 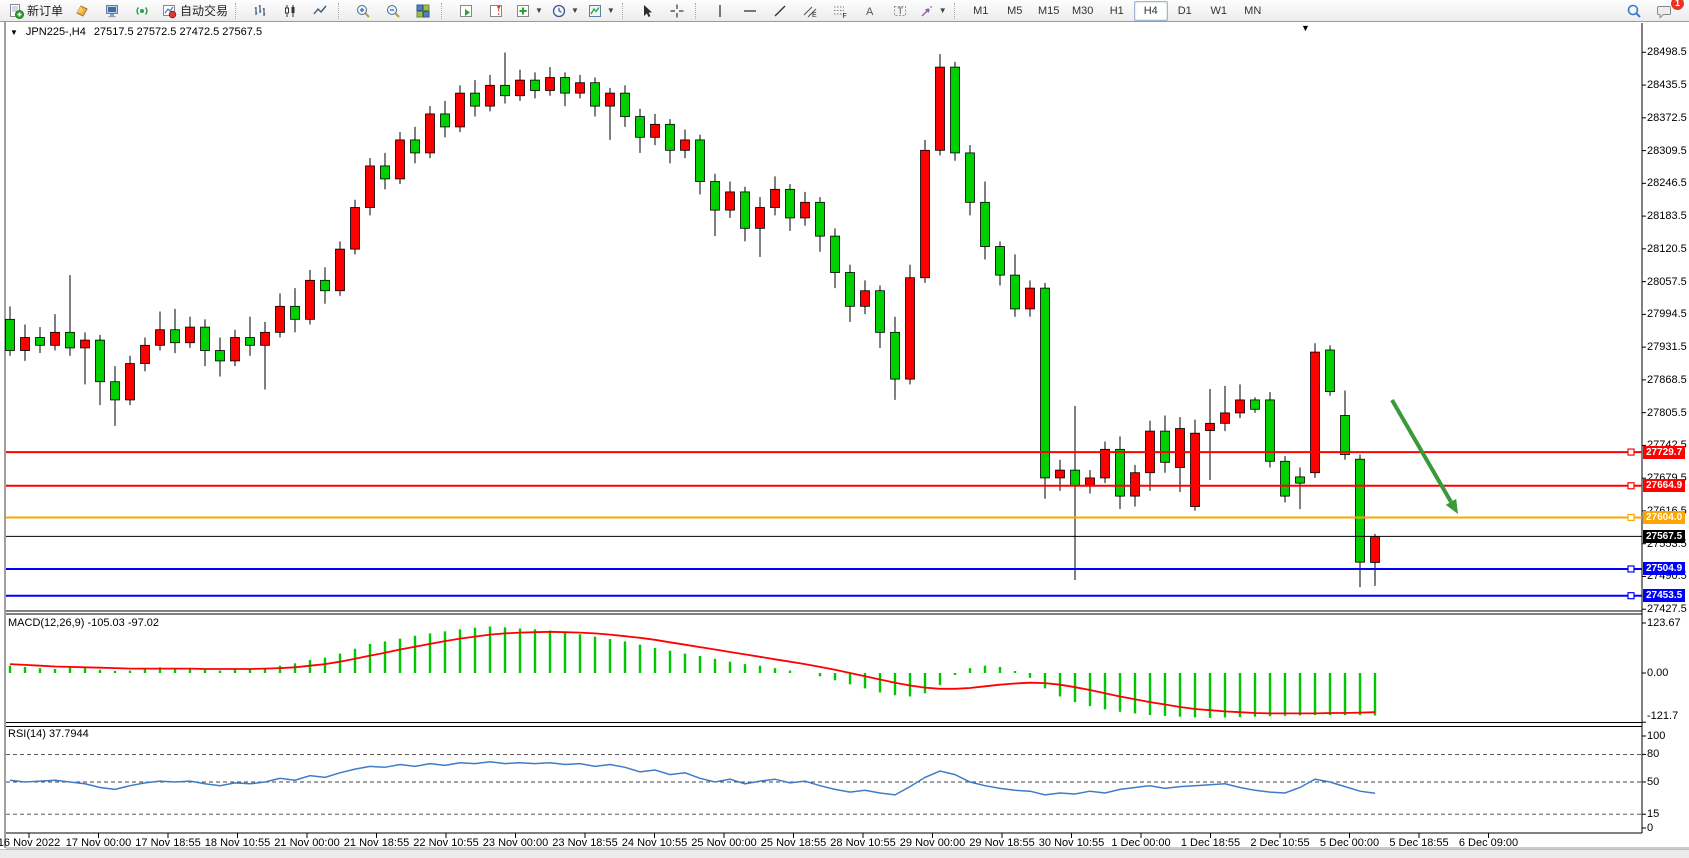 I want to click on template-icon, so click(x=594, y=10).